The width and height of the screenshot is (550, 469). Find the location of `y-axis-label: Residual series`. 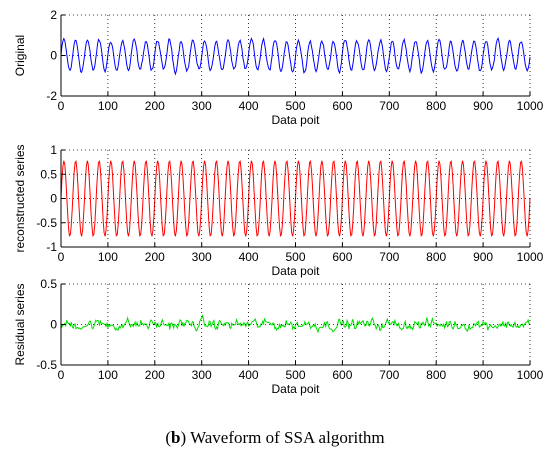

y-axis-label: Residual series is located at coordinates (20, 324).